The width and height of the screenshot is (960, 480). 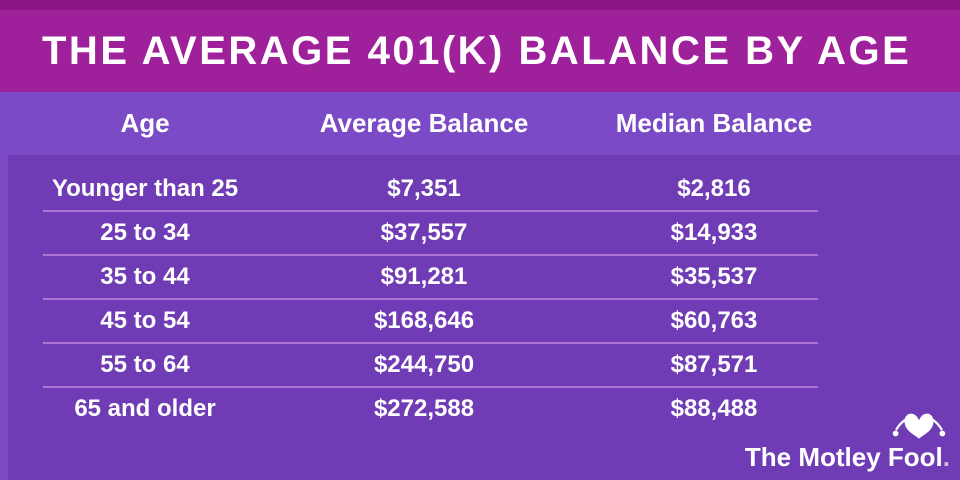 I want to click on average-cell: $37,557, so click(x=424, y=232).